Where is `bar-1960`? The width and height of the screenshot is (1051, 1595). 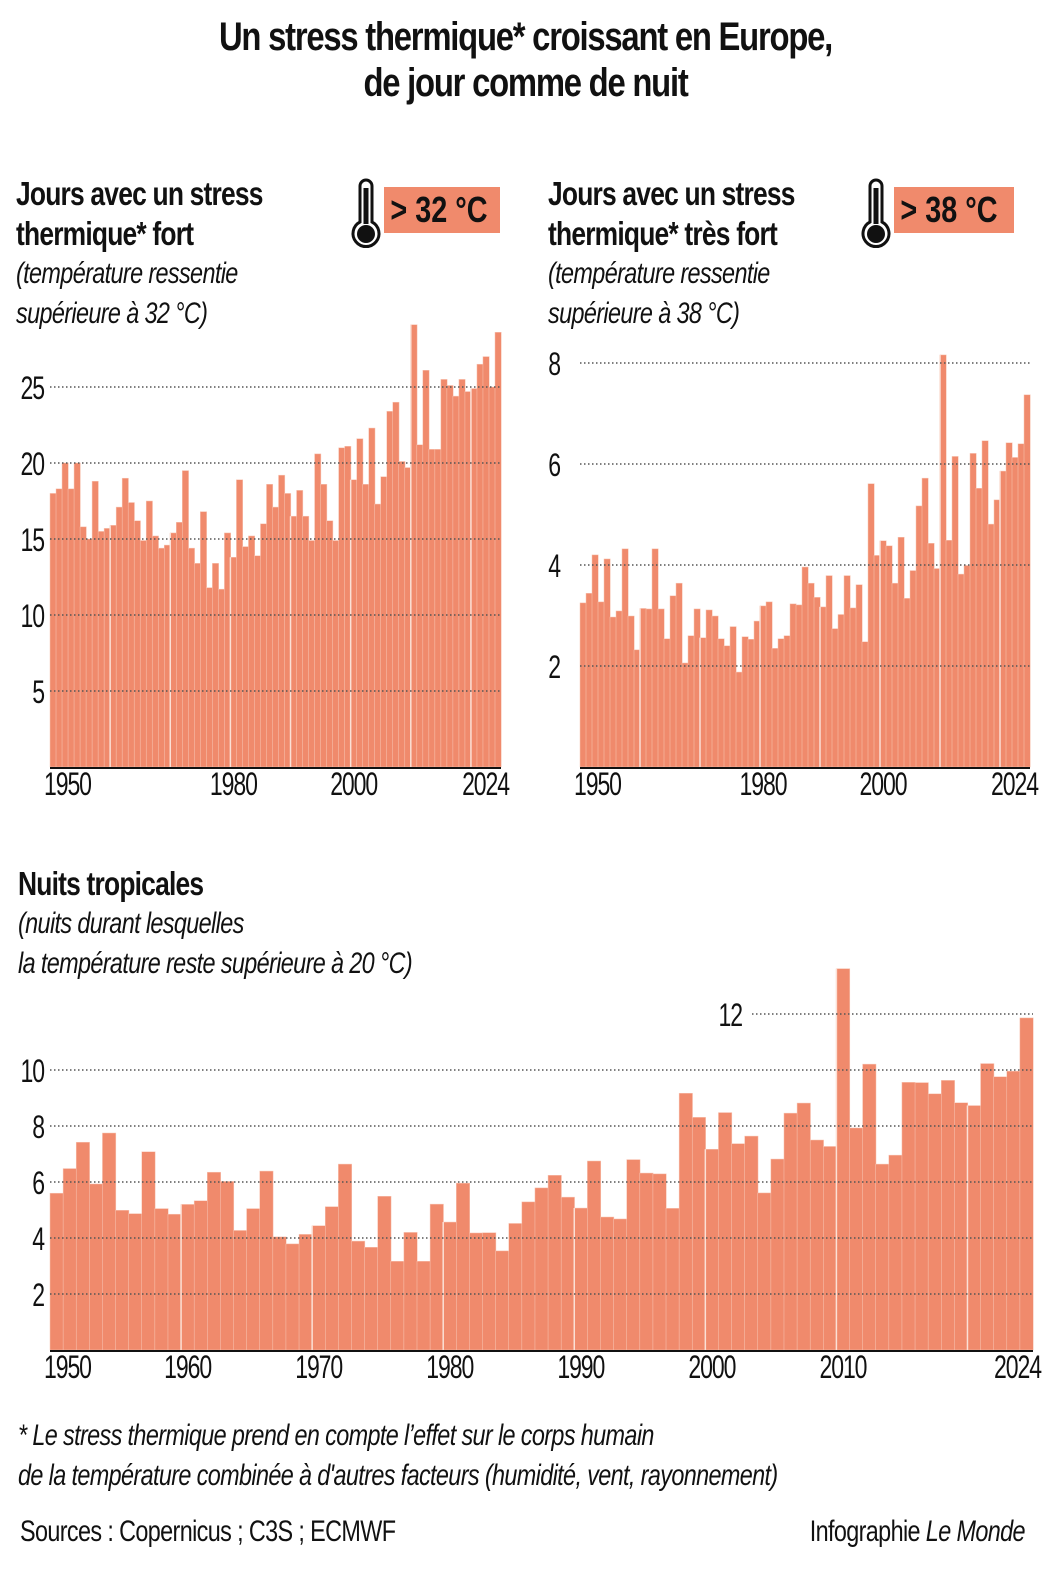 bar-1960 is located at coordinates (187, 1277).